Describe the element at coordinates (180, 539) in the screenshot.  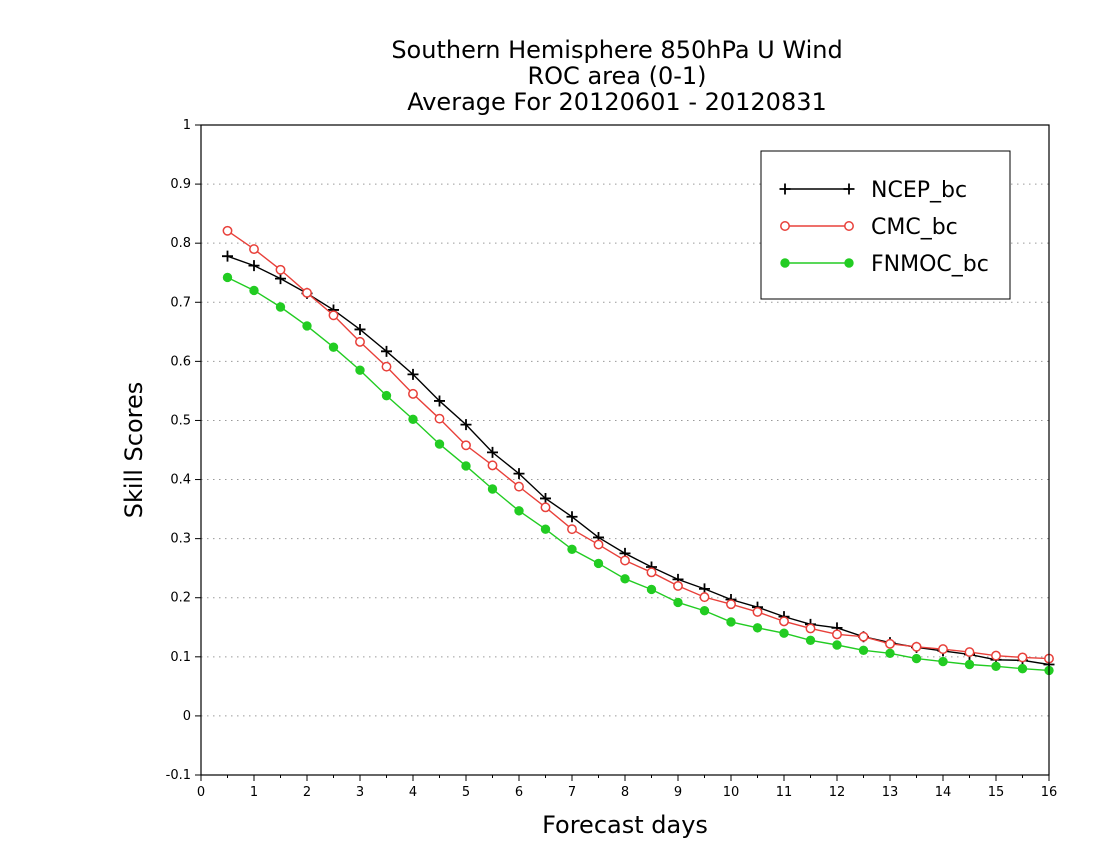
I see `y-tick-label: 0.3` at that location.